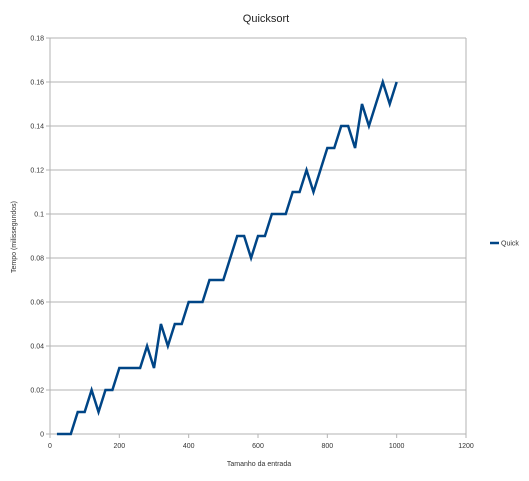 The height and width of the screenshot is (481, 529). Describe the element at coordinates (259, 464) in the screenshot. I see `x-axis-label: Tamanho da entrada` at that location.